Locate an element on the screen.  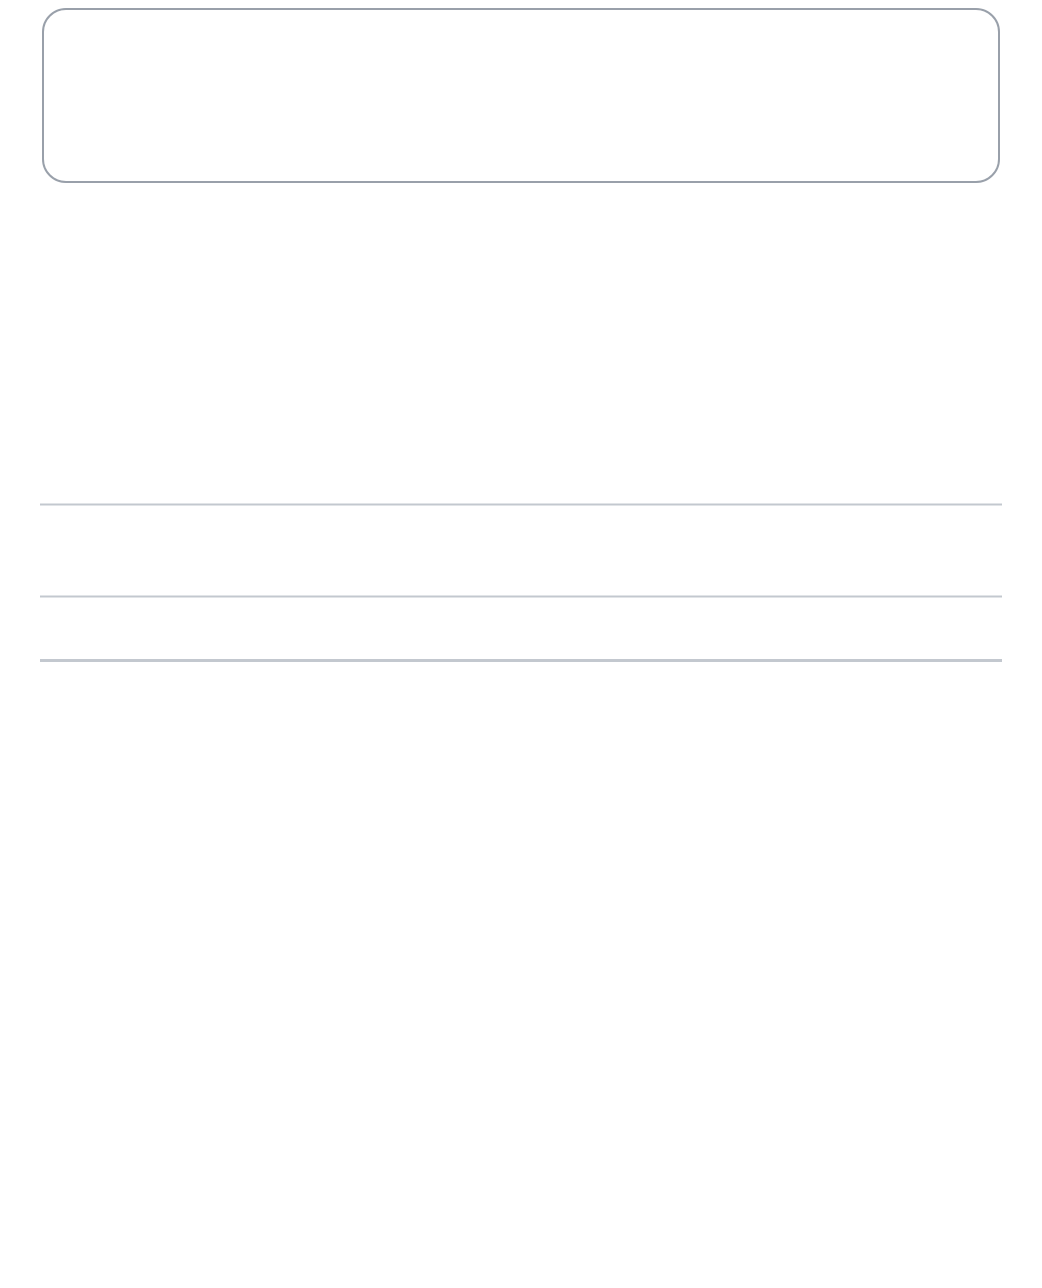
summary-card is located at coordinates (521, 95).